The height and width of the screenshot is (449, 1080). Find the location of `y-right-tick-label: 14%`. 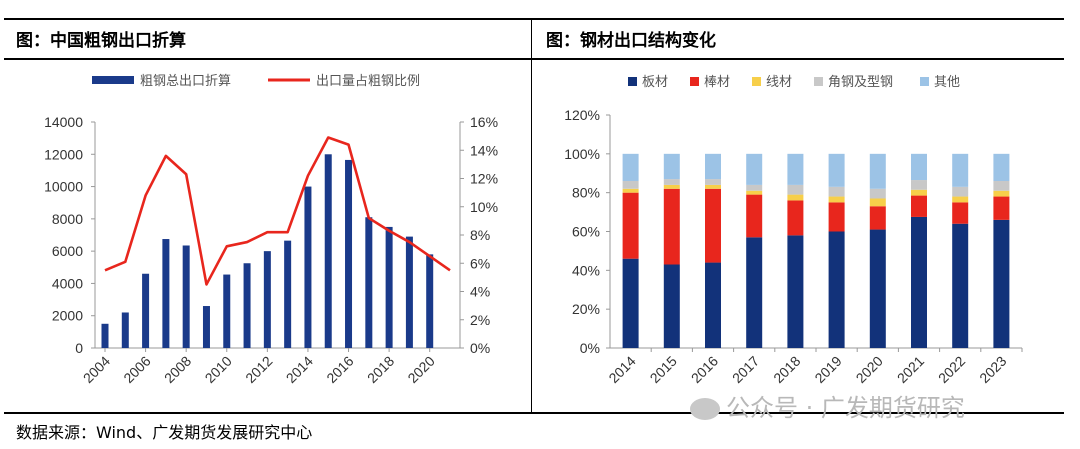

y-right-tick-label: 14% is located at coordinates (484, 150).